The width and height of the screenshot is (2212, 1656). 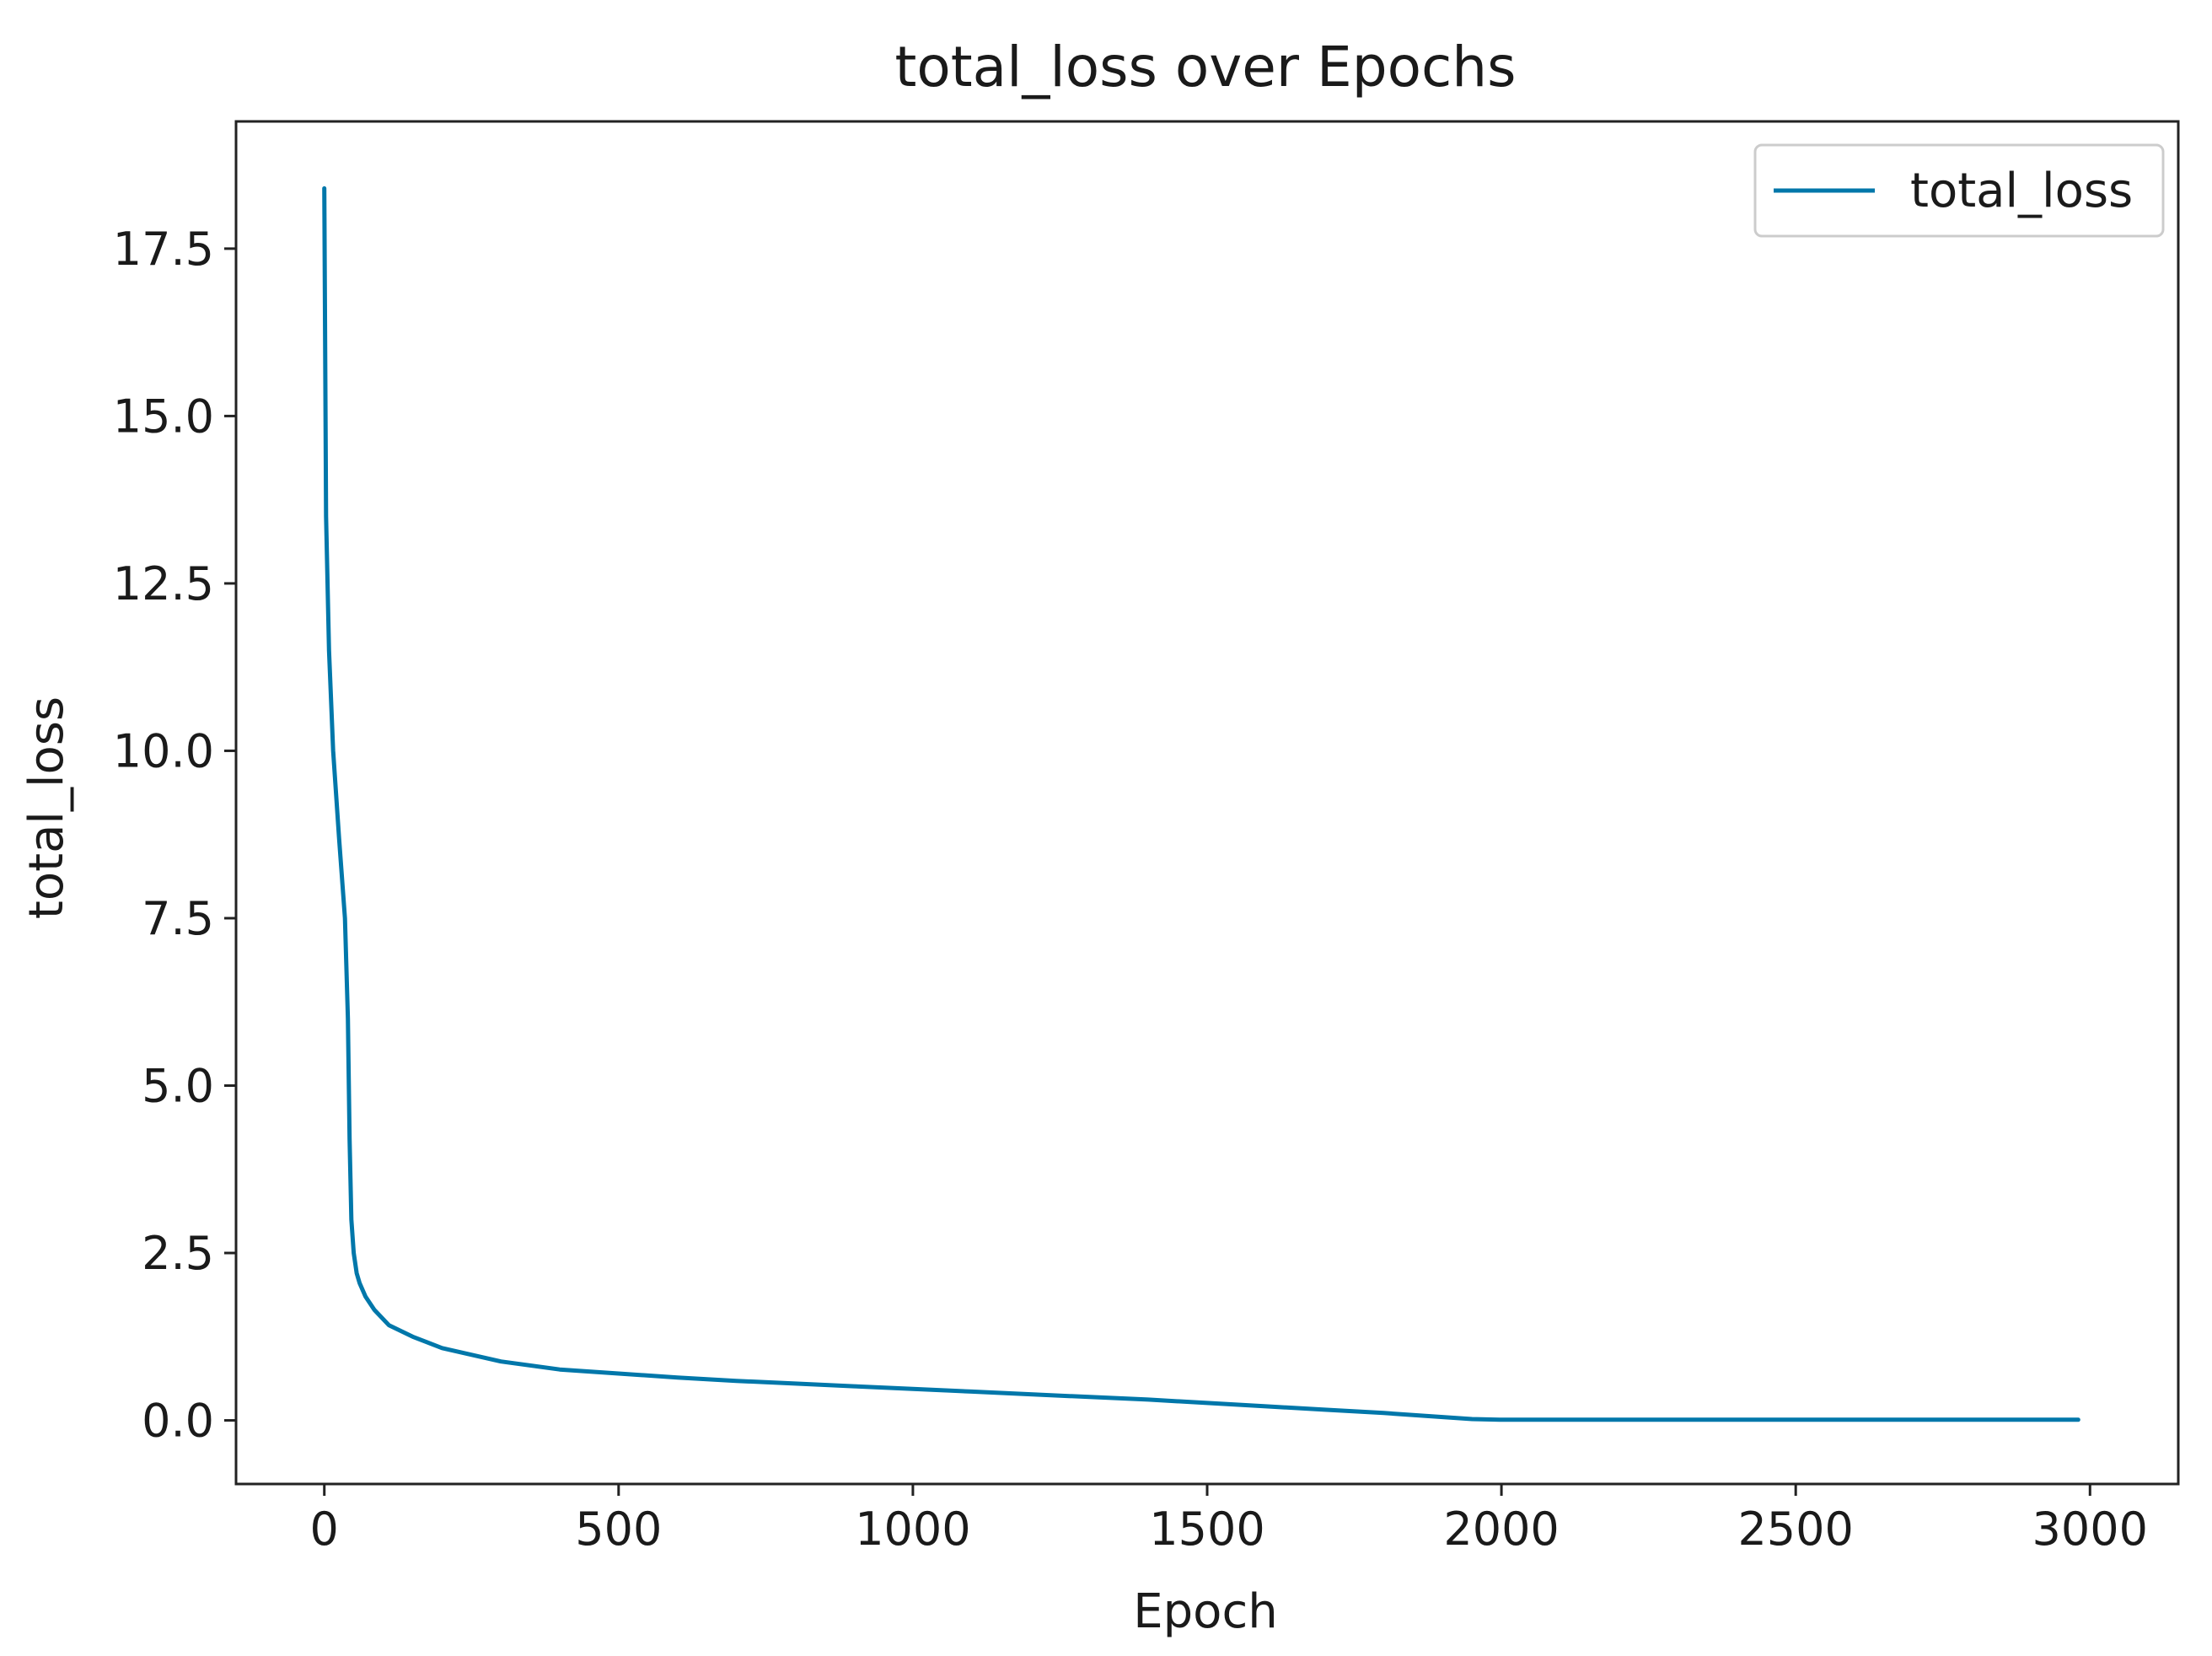 What do you see at coordinates (618, 1529) in the screenshot?
I see `x-tick-label: 500` at bounding box center [618, 1529].